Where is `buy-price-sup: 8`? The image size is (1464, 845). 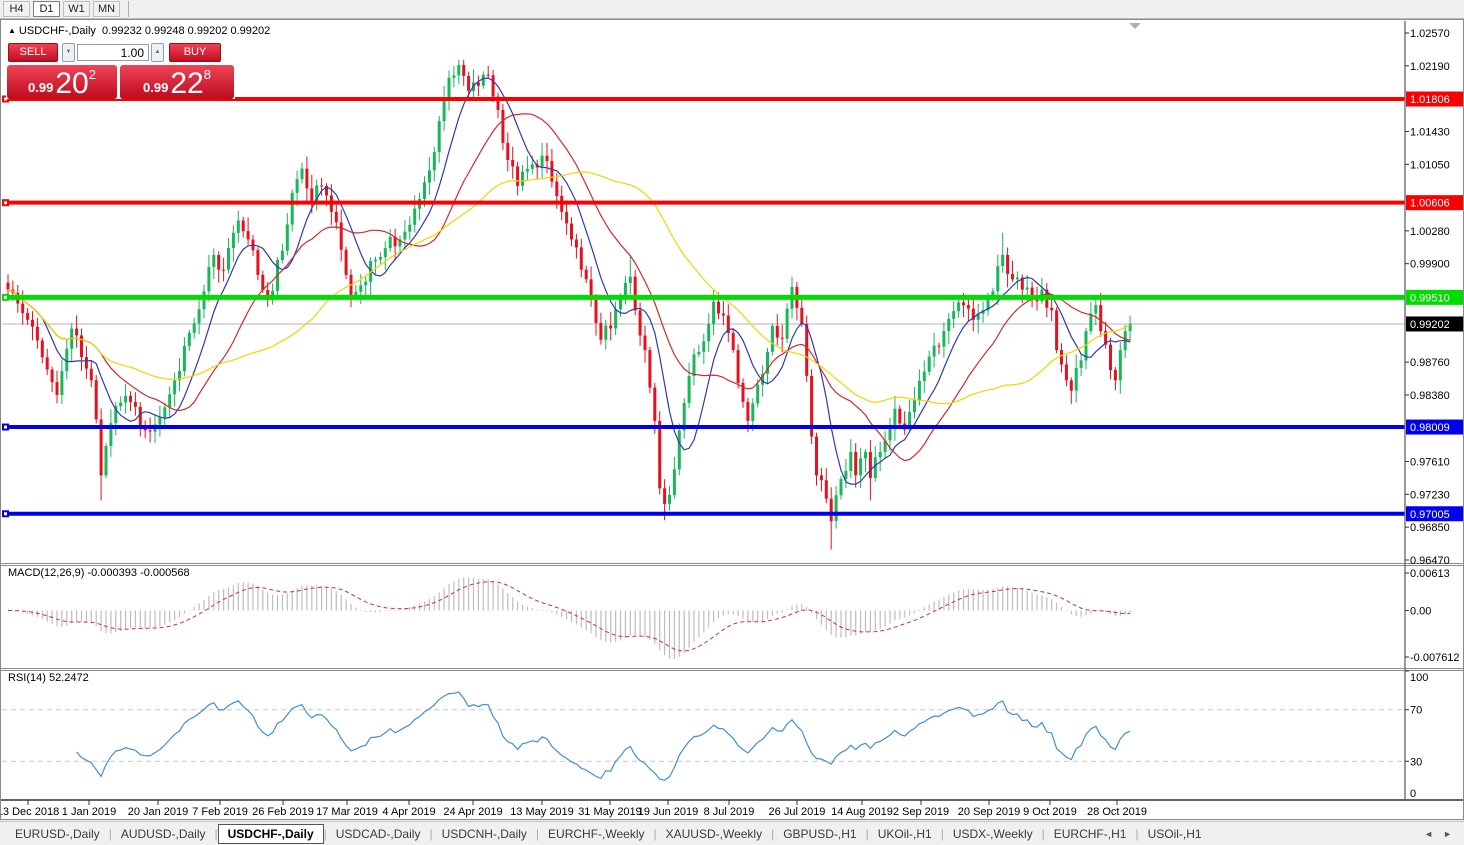 buy-price-sup: 8 is located at coordinates (207, 74).